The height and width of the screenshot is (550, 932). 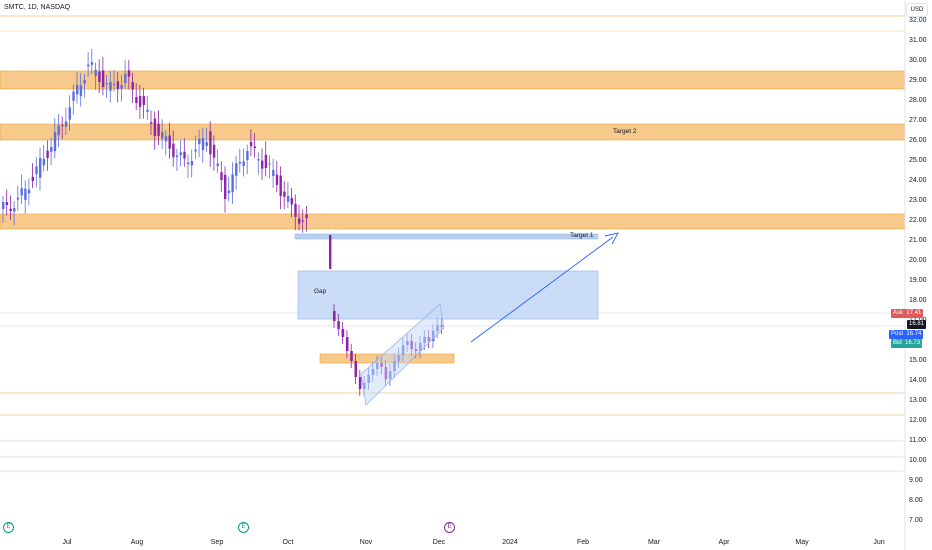 I want to click on bid-label: Bid, so click(x=897, y=343).